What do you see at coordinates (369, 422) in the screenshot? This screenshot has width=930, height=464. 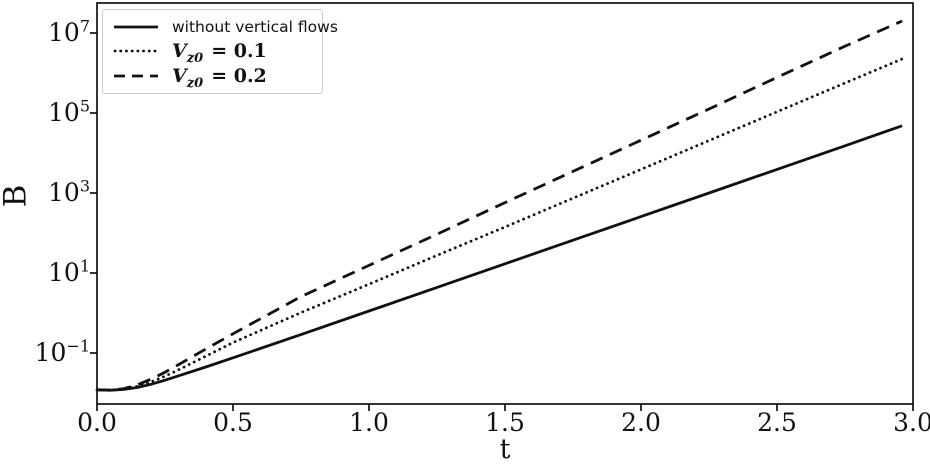 I see `x-tick-label: 1.0` at bounding box center [369, 422].